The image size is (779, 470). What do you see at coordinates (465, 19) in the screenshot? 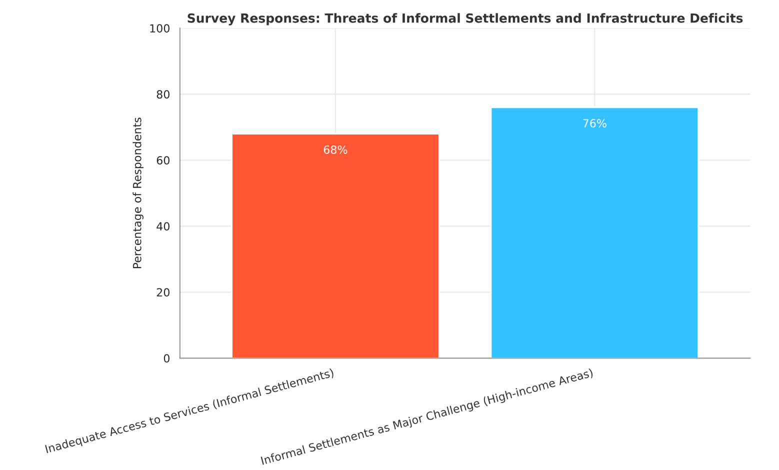
I see `chart-title: Survey Responses: Threats of Informal Settlements and Infrastructure Deficits` at bounding box center [465, 19].